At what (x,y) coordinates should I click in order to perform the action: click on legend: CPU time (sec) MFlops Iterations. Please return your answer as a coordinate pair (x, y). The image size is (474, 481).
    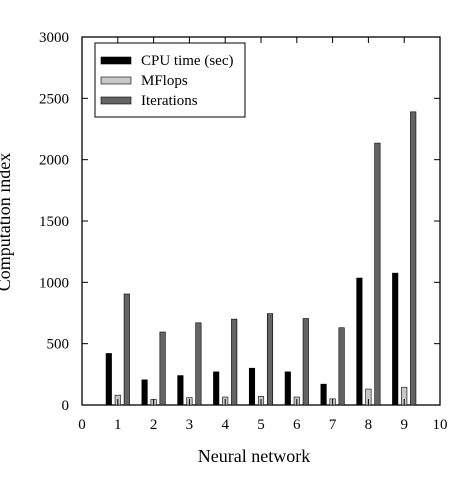
    Looking at the image, I should click on (170, 80).